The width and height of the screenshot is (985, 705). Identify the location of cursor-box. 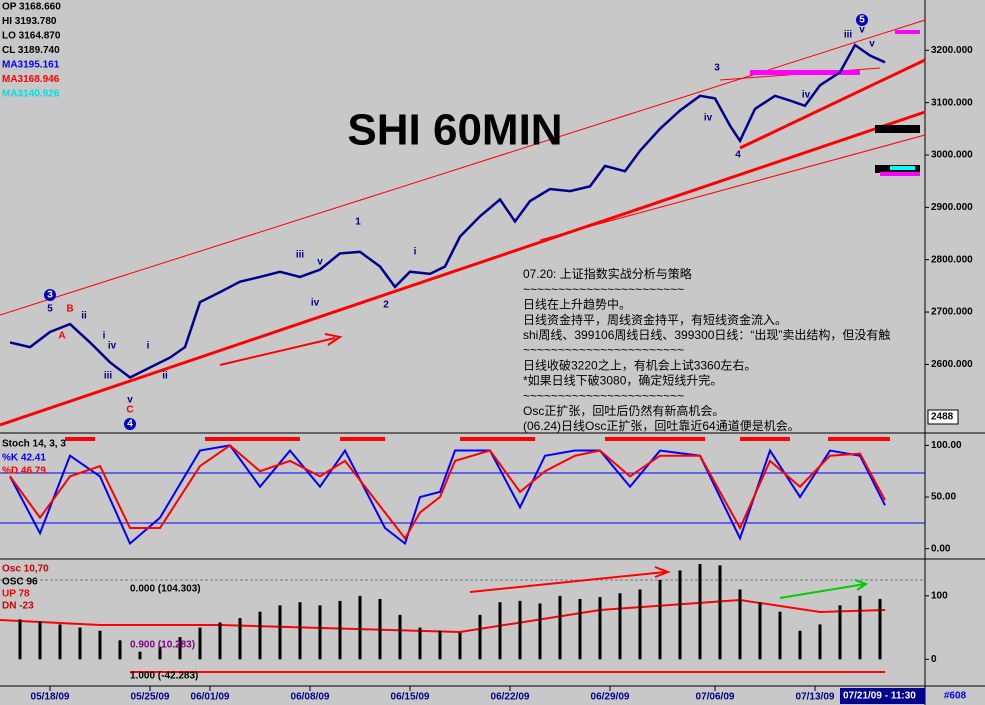
(882, 696).